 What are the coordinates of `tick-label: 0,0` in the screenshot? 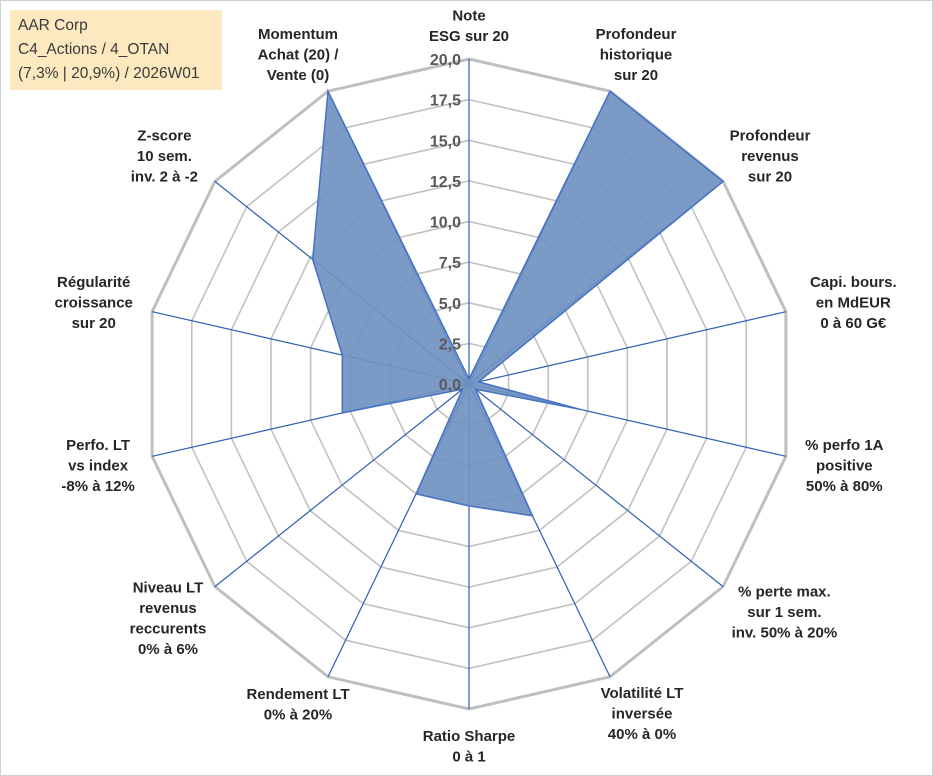 It's located at (450, 385).